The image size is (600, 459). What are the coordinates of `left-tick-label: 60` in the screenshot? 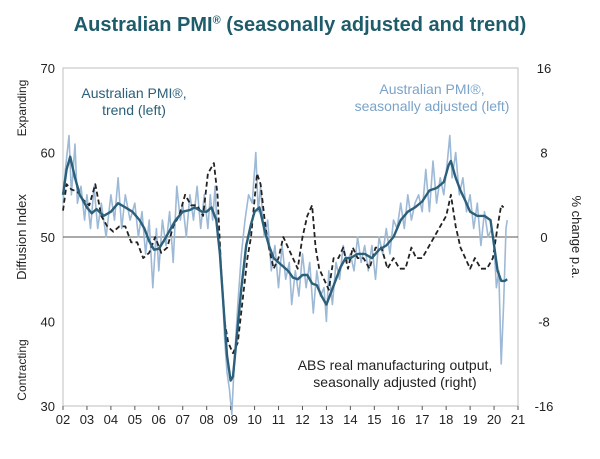 It's located at (48, 153).